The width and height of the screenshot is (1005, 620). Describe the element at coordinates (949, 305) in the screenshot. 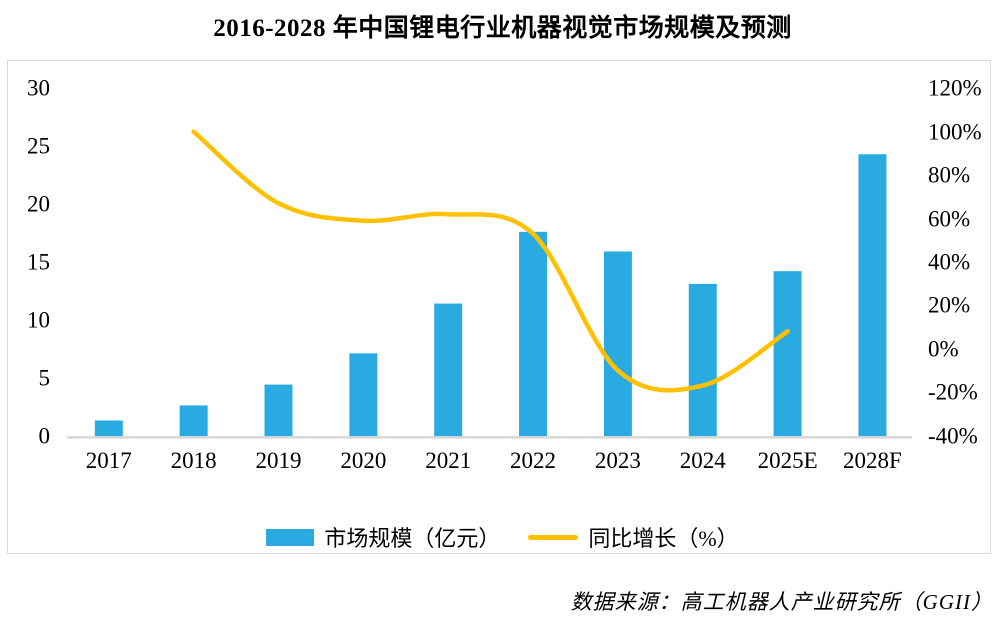

I see `y-axis-right-tick-label: 20%` at that location.